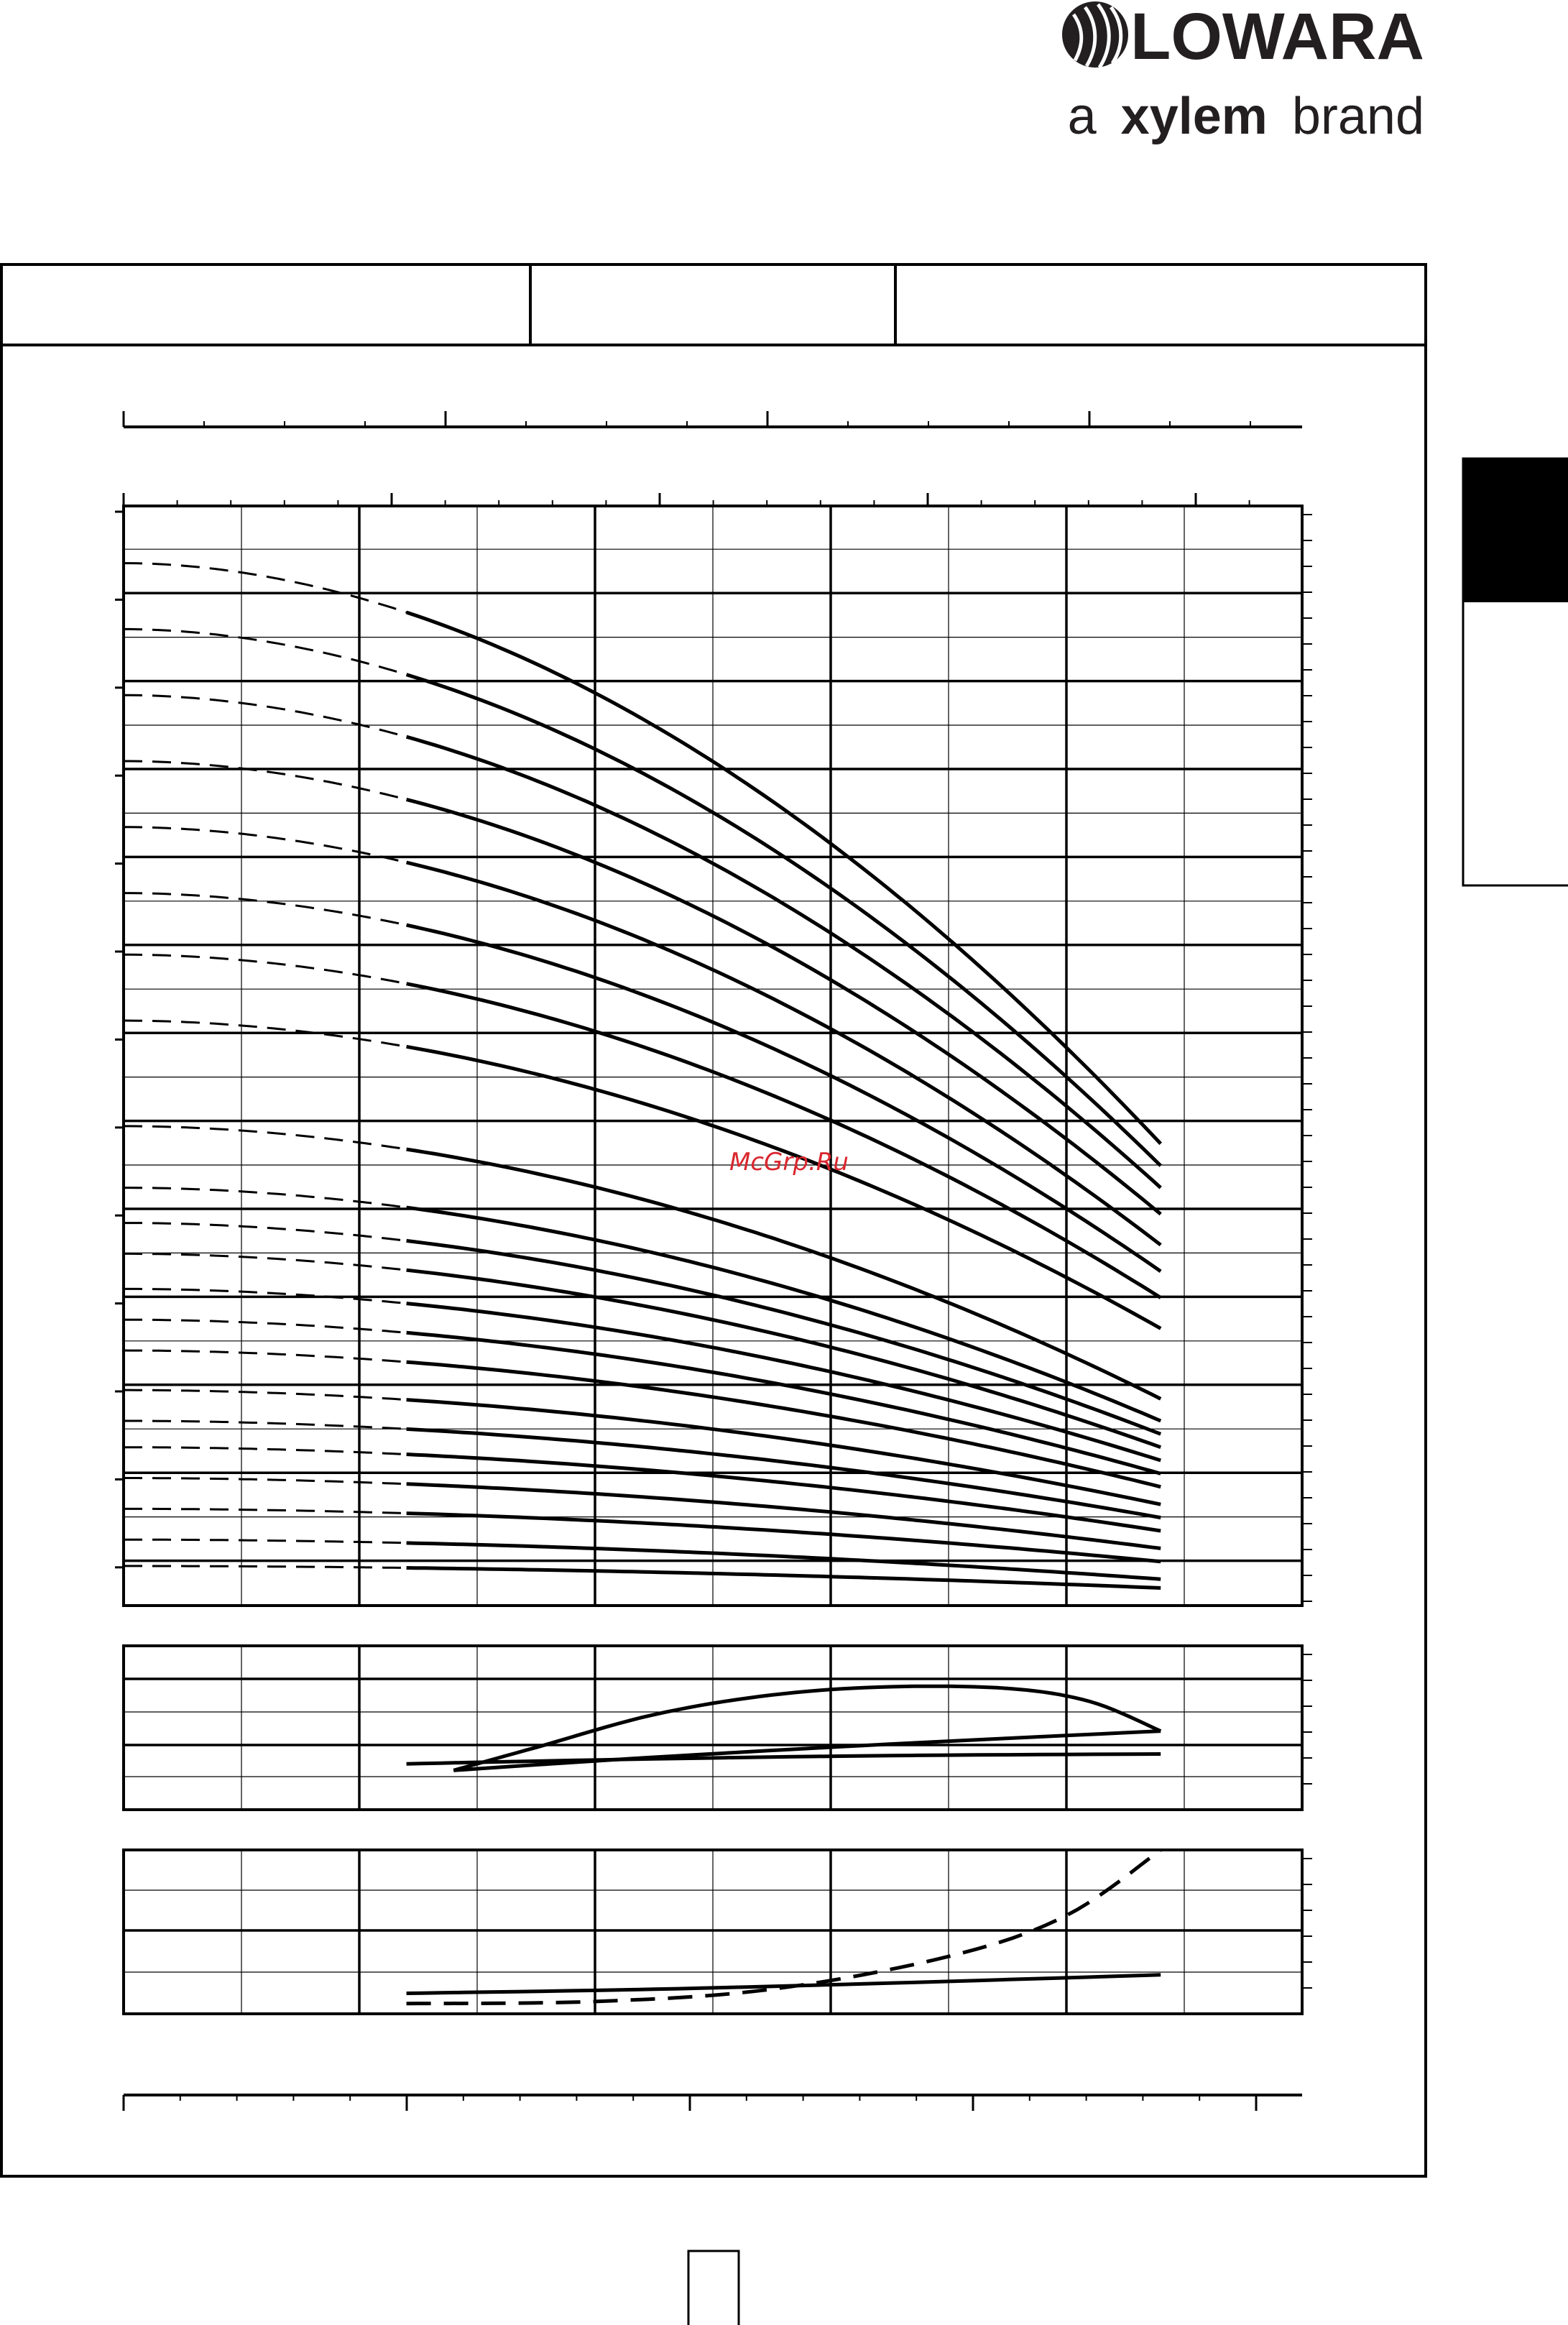 This screenshot has height=2325, width=1568. I want to click on tagline-prefix: a, so click(1082, 116).